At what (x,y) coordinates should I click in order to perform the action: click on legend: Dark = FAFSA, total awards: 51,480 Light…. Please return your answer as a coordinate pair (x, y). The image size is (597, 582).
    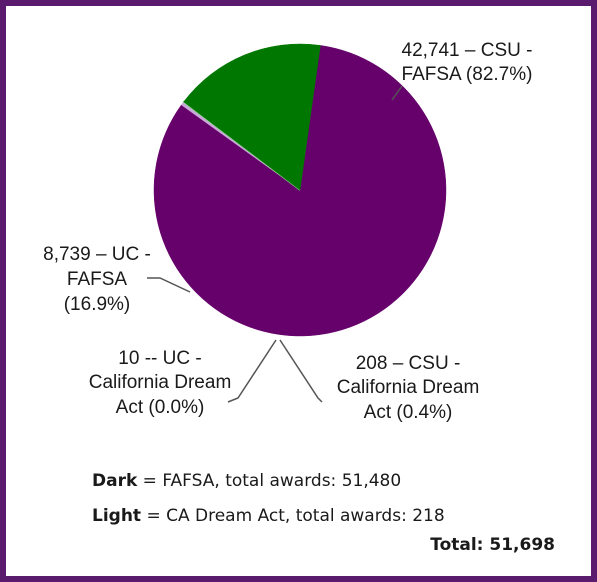
    Looking at the image, I should click on (268, 499).